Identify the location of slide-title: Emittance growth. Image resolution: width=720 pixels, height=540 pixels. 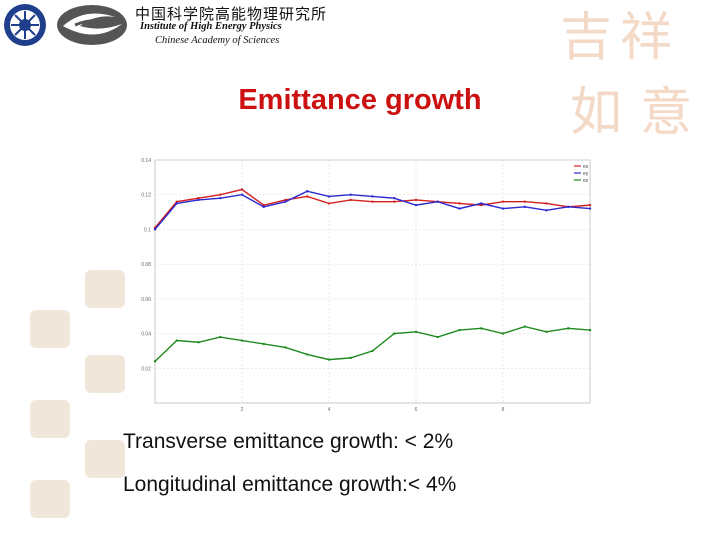
(360, 100).